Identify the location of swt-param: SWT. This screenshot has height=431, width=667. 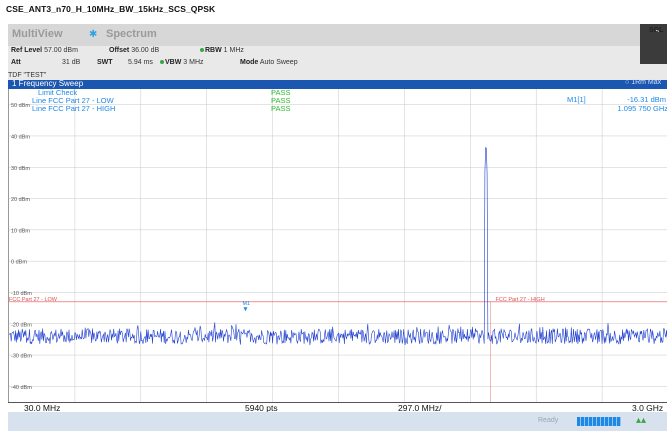
(105, 62).